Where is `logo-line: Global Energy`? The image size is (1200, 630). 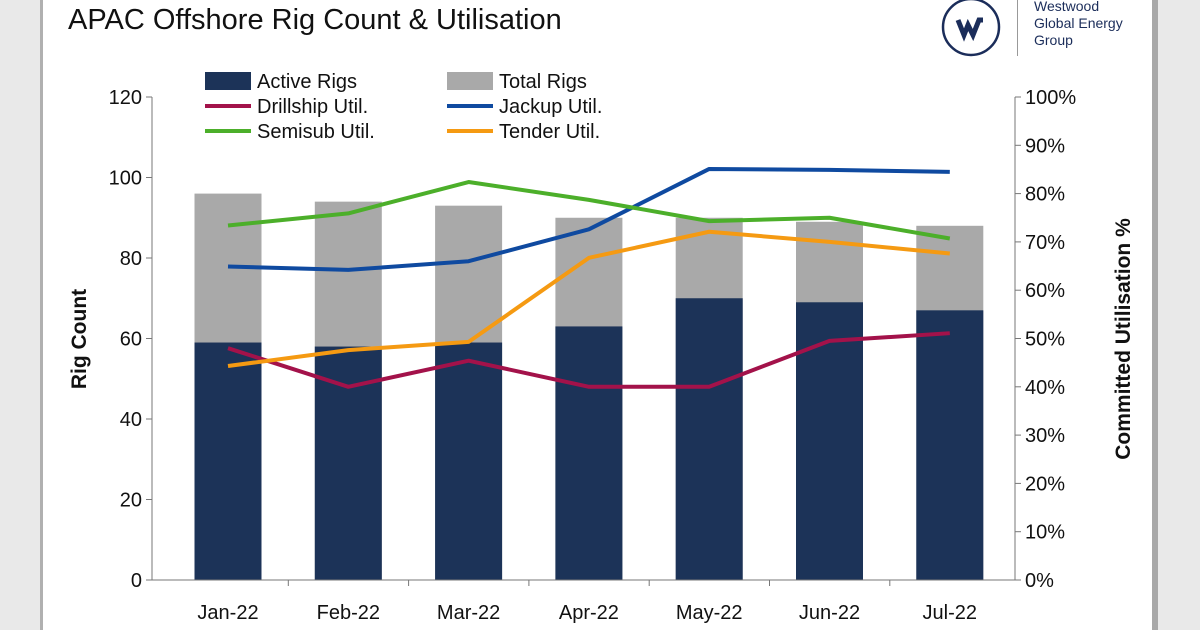
logo-line: Global Energy is located at coordinates (1078, 23).